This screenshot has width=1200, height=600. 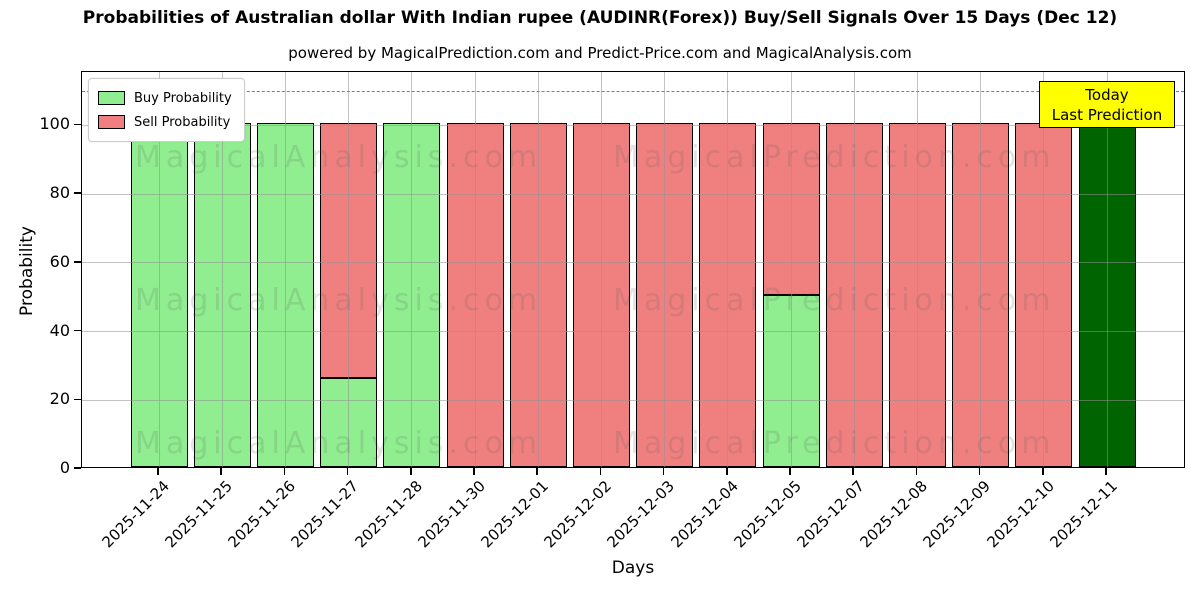 What do you see at coordinates (111, 122) in the screenshot?
I see `sell-color-swatch` at bounding box center [111, 122].